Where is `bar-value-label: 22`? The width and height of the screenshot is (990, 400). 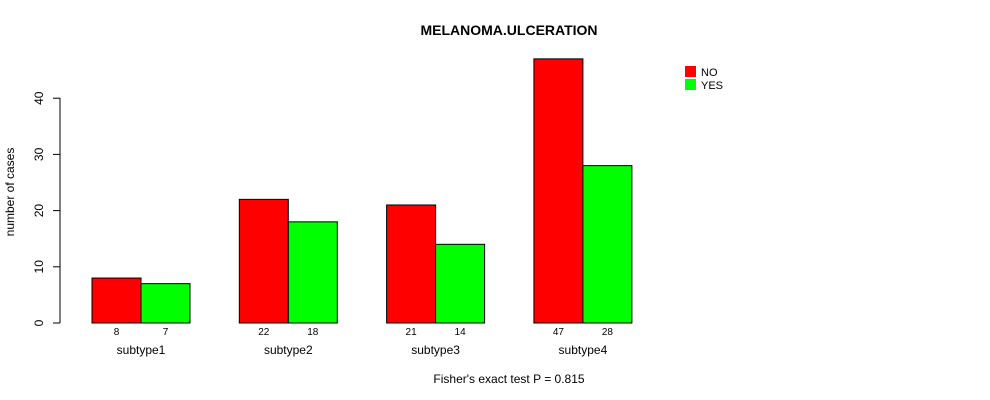
bar-value-label: 22 is located at coordinates (264, 332).